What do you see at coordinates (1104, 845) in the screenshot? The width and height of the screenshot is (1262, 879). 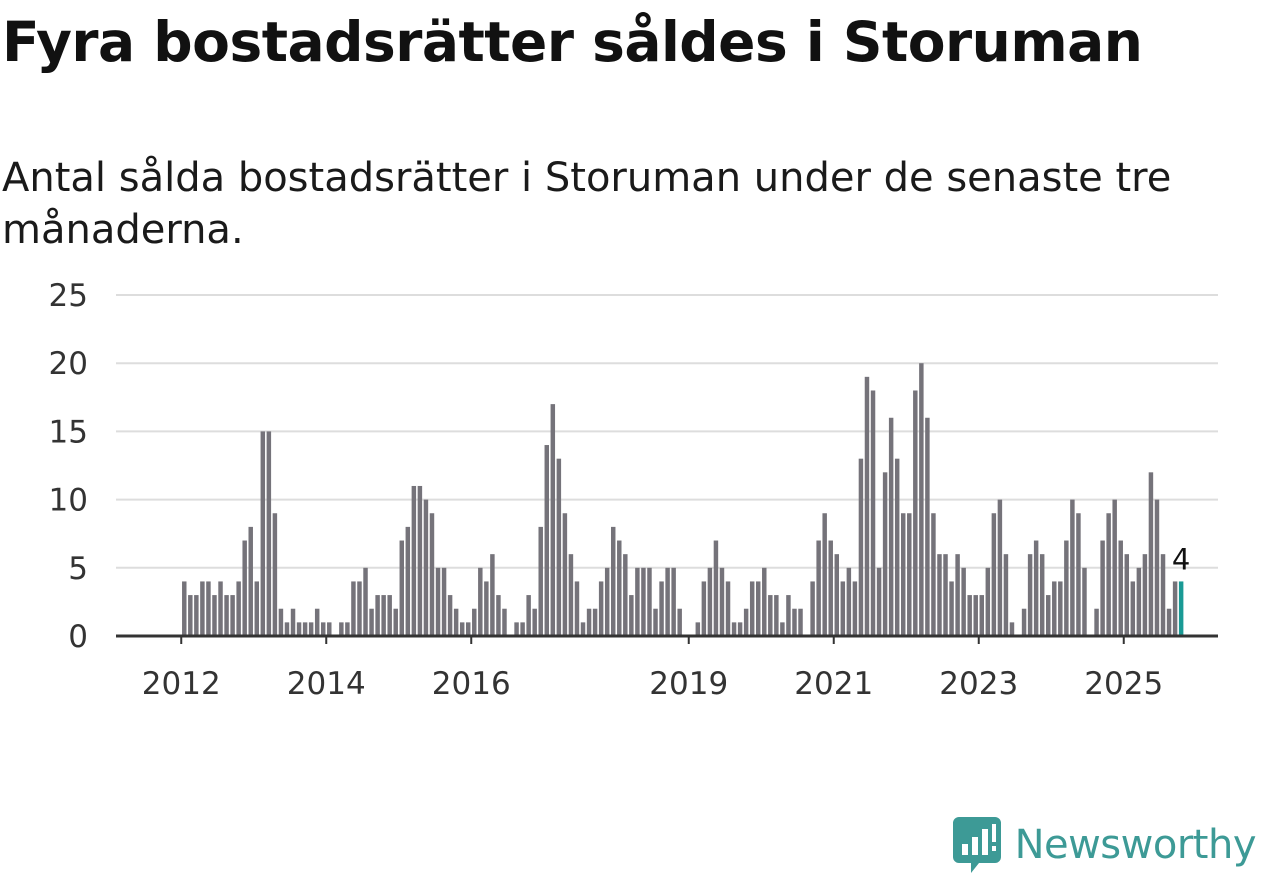 I see `newsworthy-brand: Newsworthy` at bounding box center [1104, 845].